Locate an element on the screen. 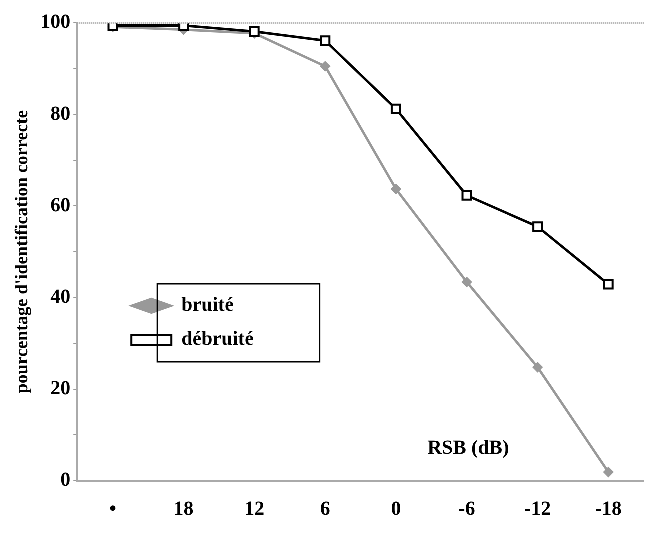  x-tick-label: 18 is located at coordinates (184, 509).